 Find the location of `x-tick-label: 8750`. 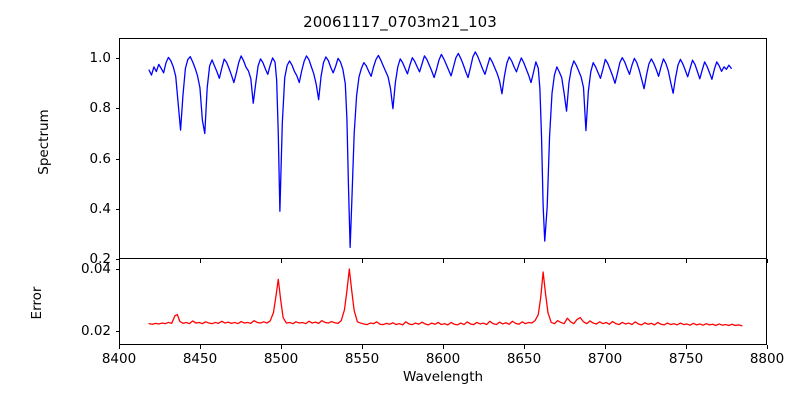

x-tick-label: 8750 is located at coordinates (686, 359).